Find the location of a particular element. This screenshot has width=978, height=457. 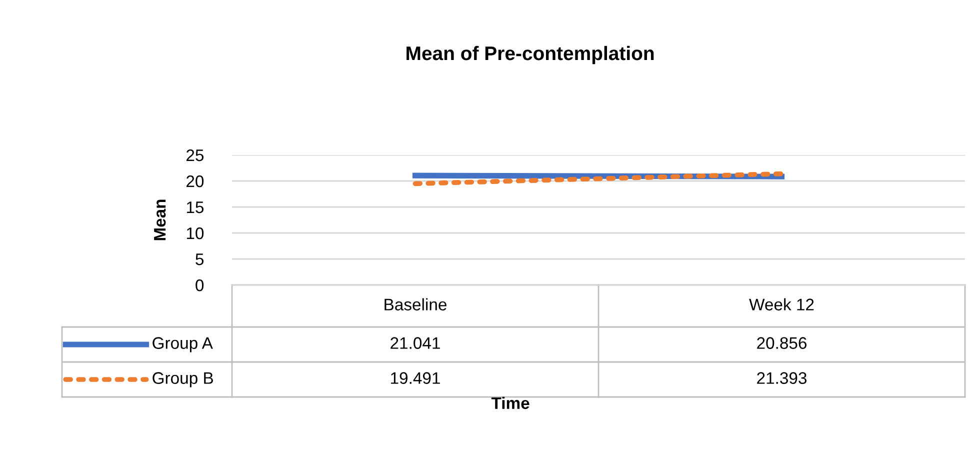

y-tick-label: 15 is located at coordinates (195, 208).